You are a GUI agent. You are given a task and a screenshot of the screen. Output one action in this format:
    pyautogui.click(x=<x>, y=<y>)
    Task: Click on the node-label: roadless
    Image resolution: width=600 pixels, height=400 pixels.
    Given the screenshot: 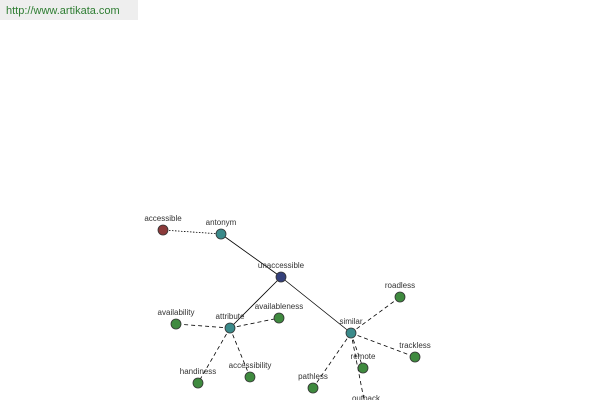 What is the action you would take?
    pyautogui.click(x=400, y=285)
    